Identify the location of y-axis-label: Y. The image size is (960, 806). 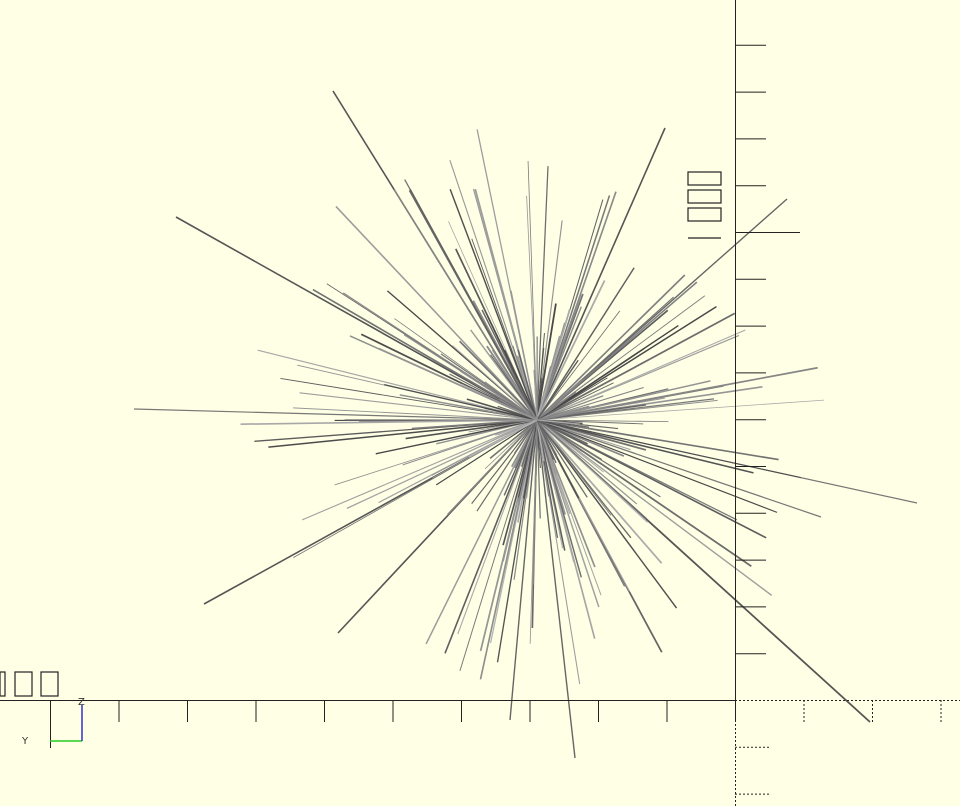
(25, 741).